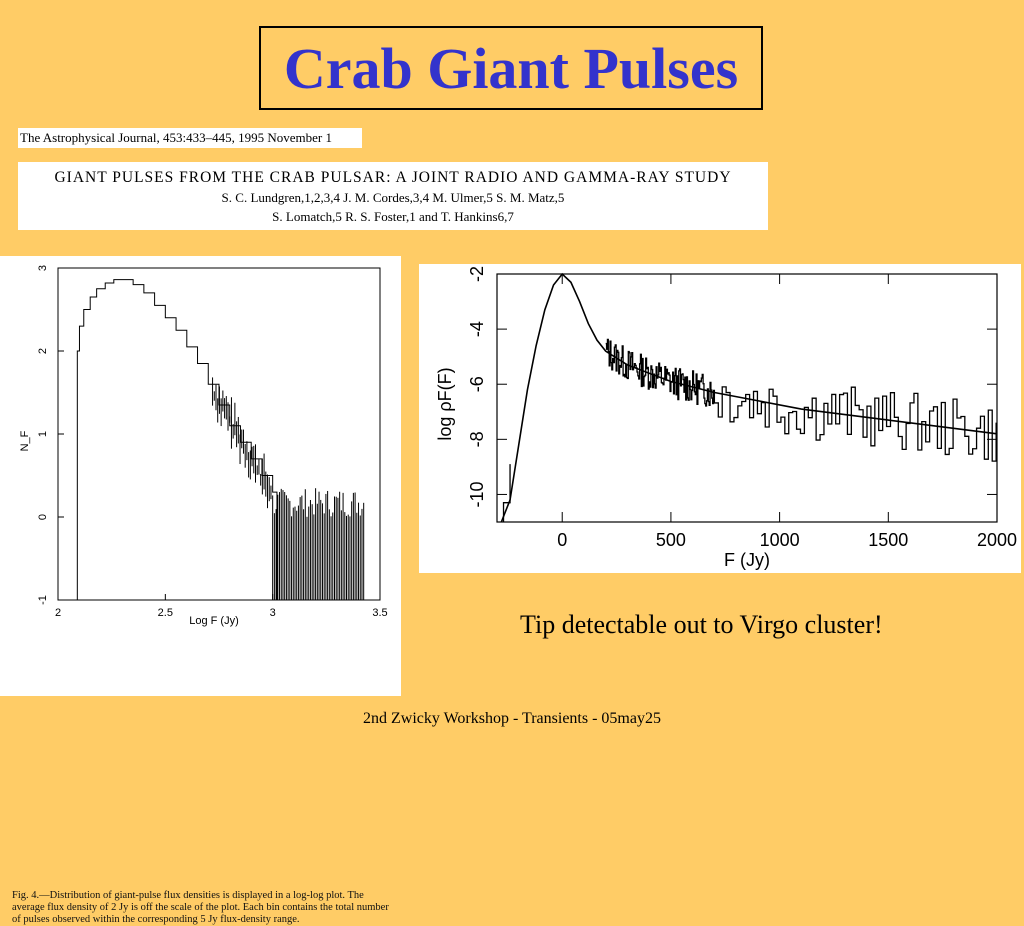 The width and height of the screenshot is (1024, 926). Describe the element at coordinates (747, 560) in the screenshot. I see `x-axis-label: F (Jy)` at that location.